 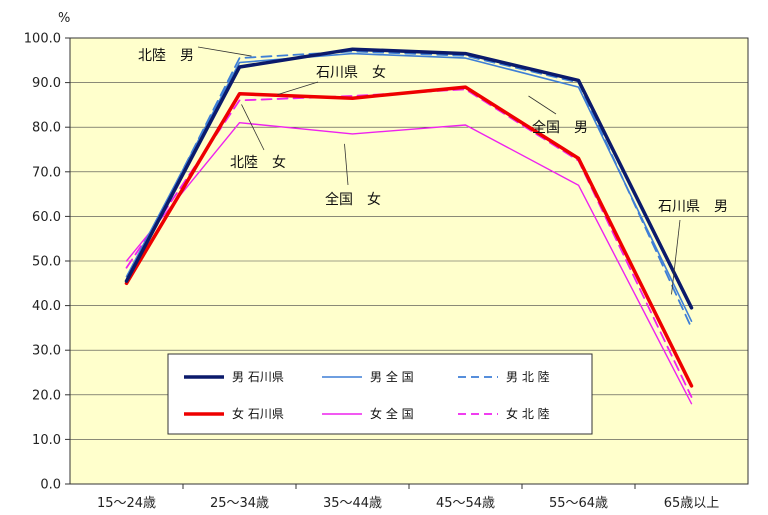 What do you see at coordinates (693, 207) in the screenshot?
I see `annotation-label: 石川県 男` at bounding box center [693, 207].